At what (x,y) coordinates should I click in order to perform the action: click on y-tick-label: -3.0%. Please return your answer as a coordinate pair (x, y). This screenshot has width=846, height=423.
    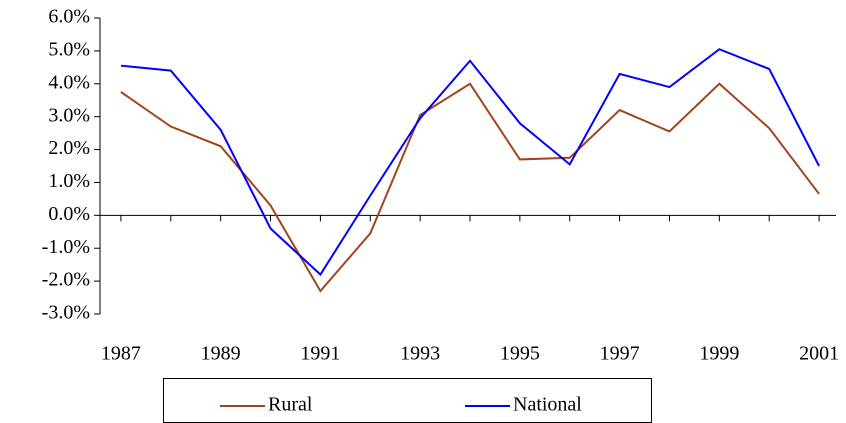
    Looking at the image, I should click on (66, 313).